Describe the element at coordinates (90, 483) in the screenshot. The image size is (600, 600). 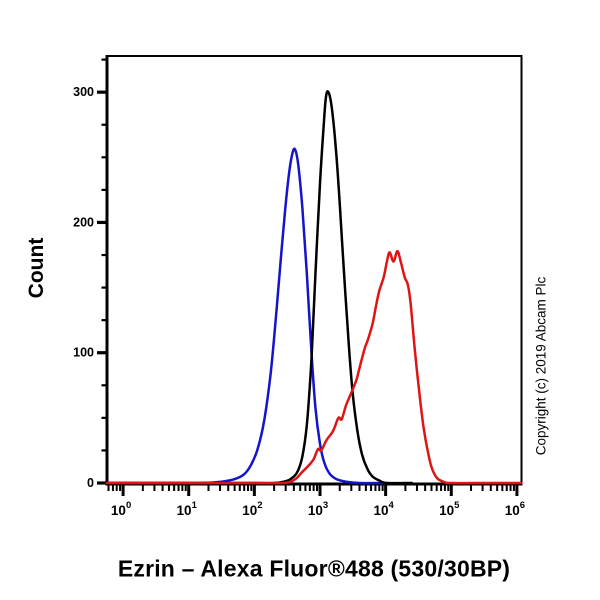
I see `y-tick-label: 0` at that location.